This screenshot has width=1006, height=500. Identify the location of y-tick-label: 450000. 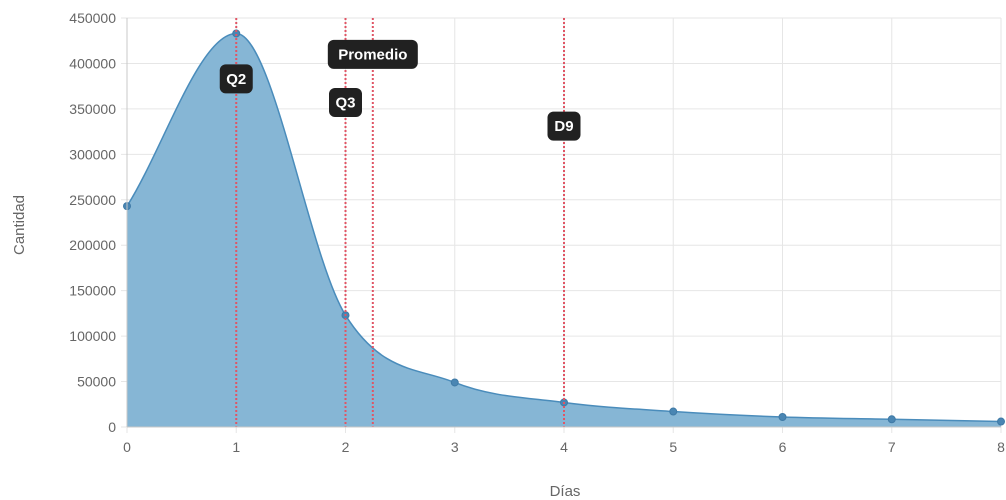
(92, 18).